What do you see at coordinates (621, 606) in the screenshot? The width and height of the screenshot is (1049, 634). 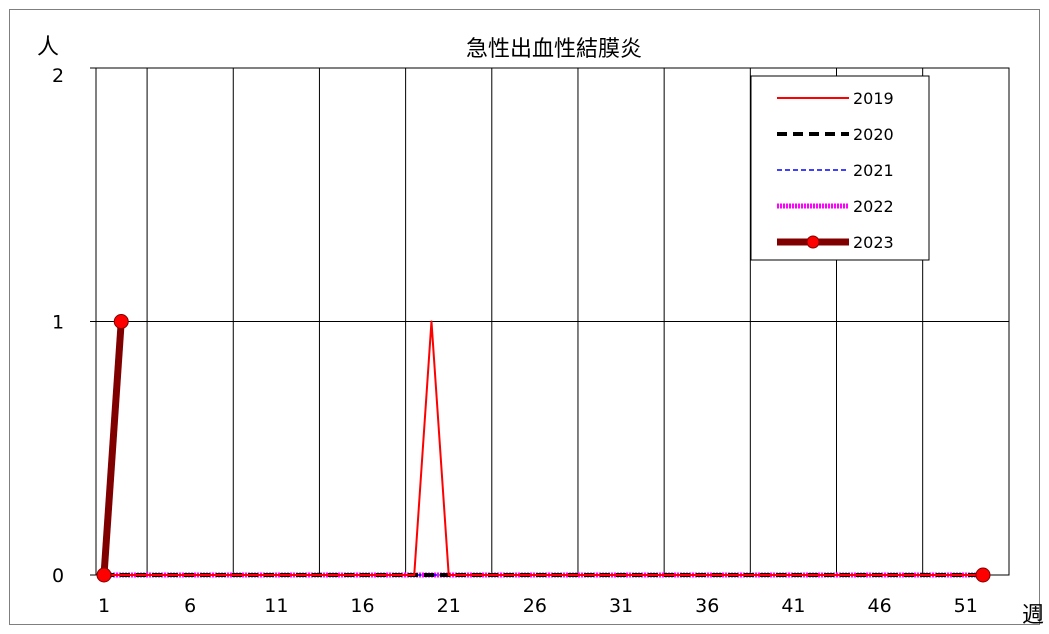 I see `x-tick-label: 31` at bounding box center [621, 606].